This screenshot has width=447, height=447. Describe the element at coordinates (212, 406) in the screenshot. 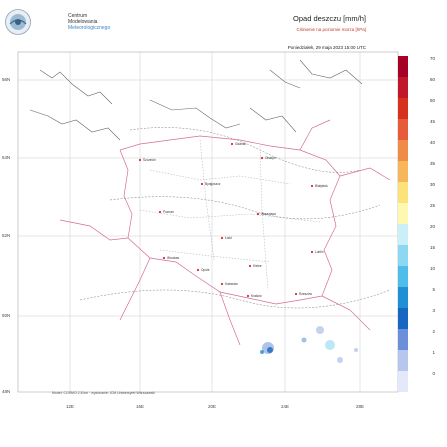

I see `lon-label: 20E` at that location.